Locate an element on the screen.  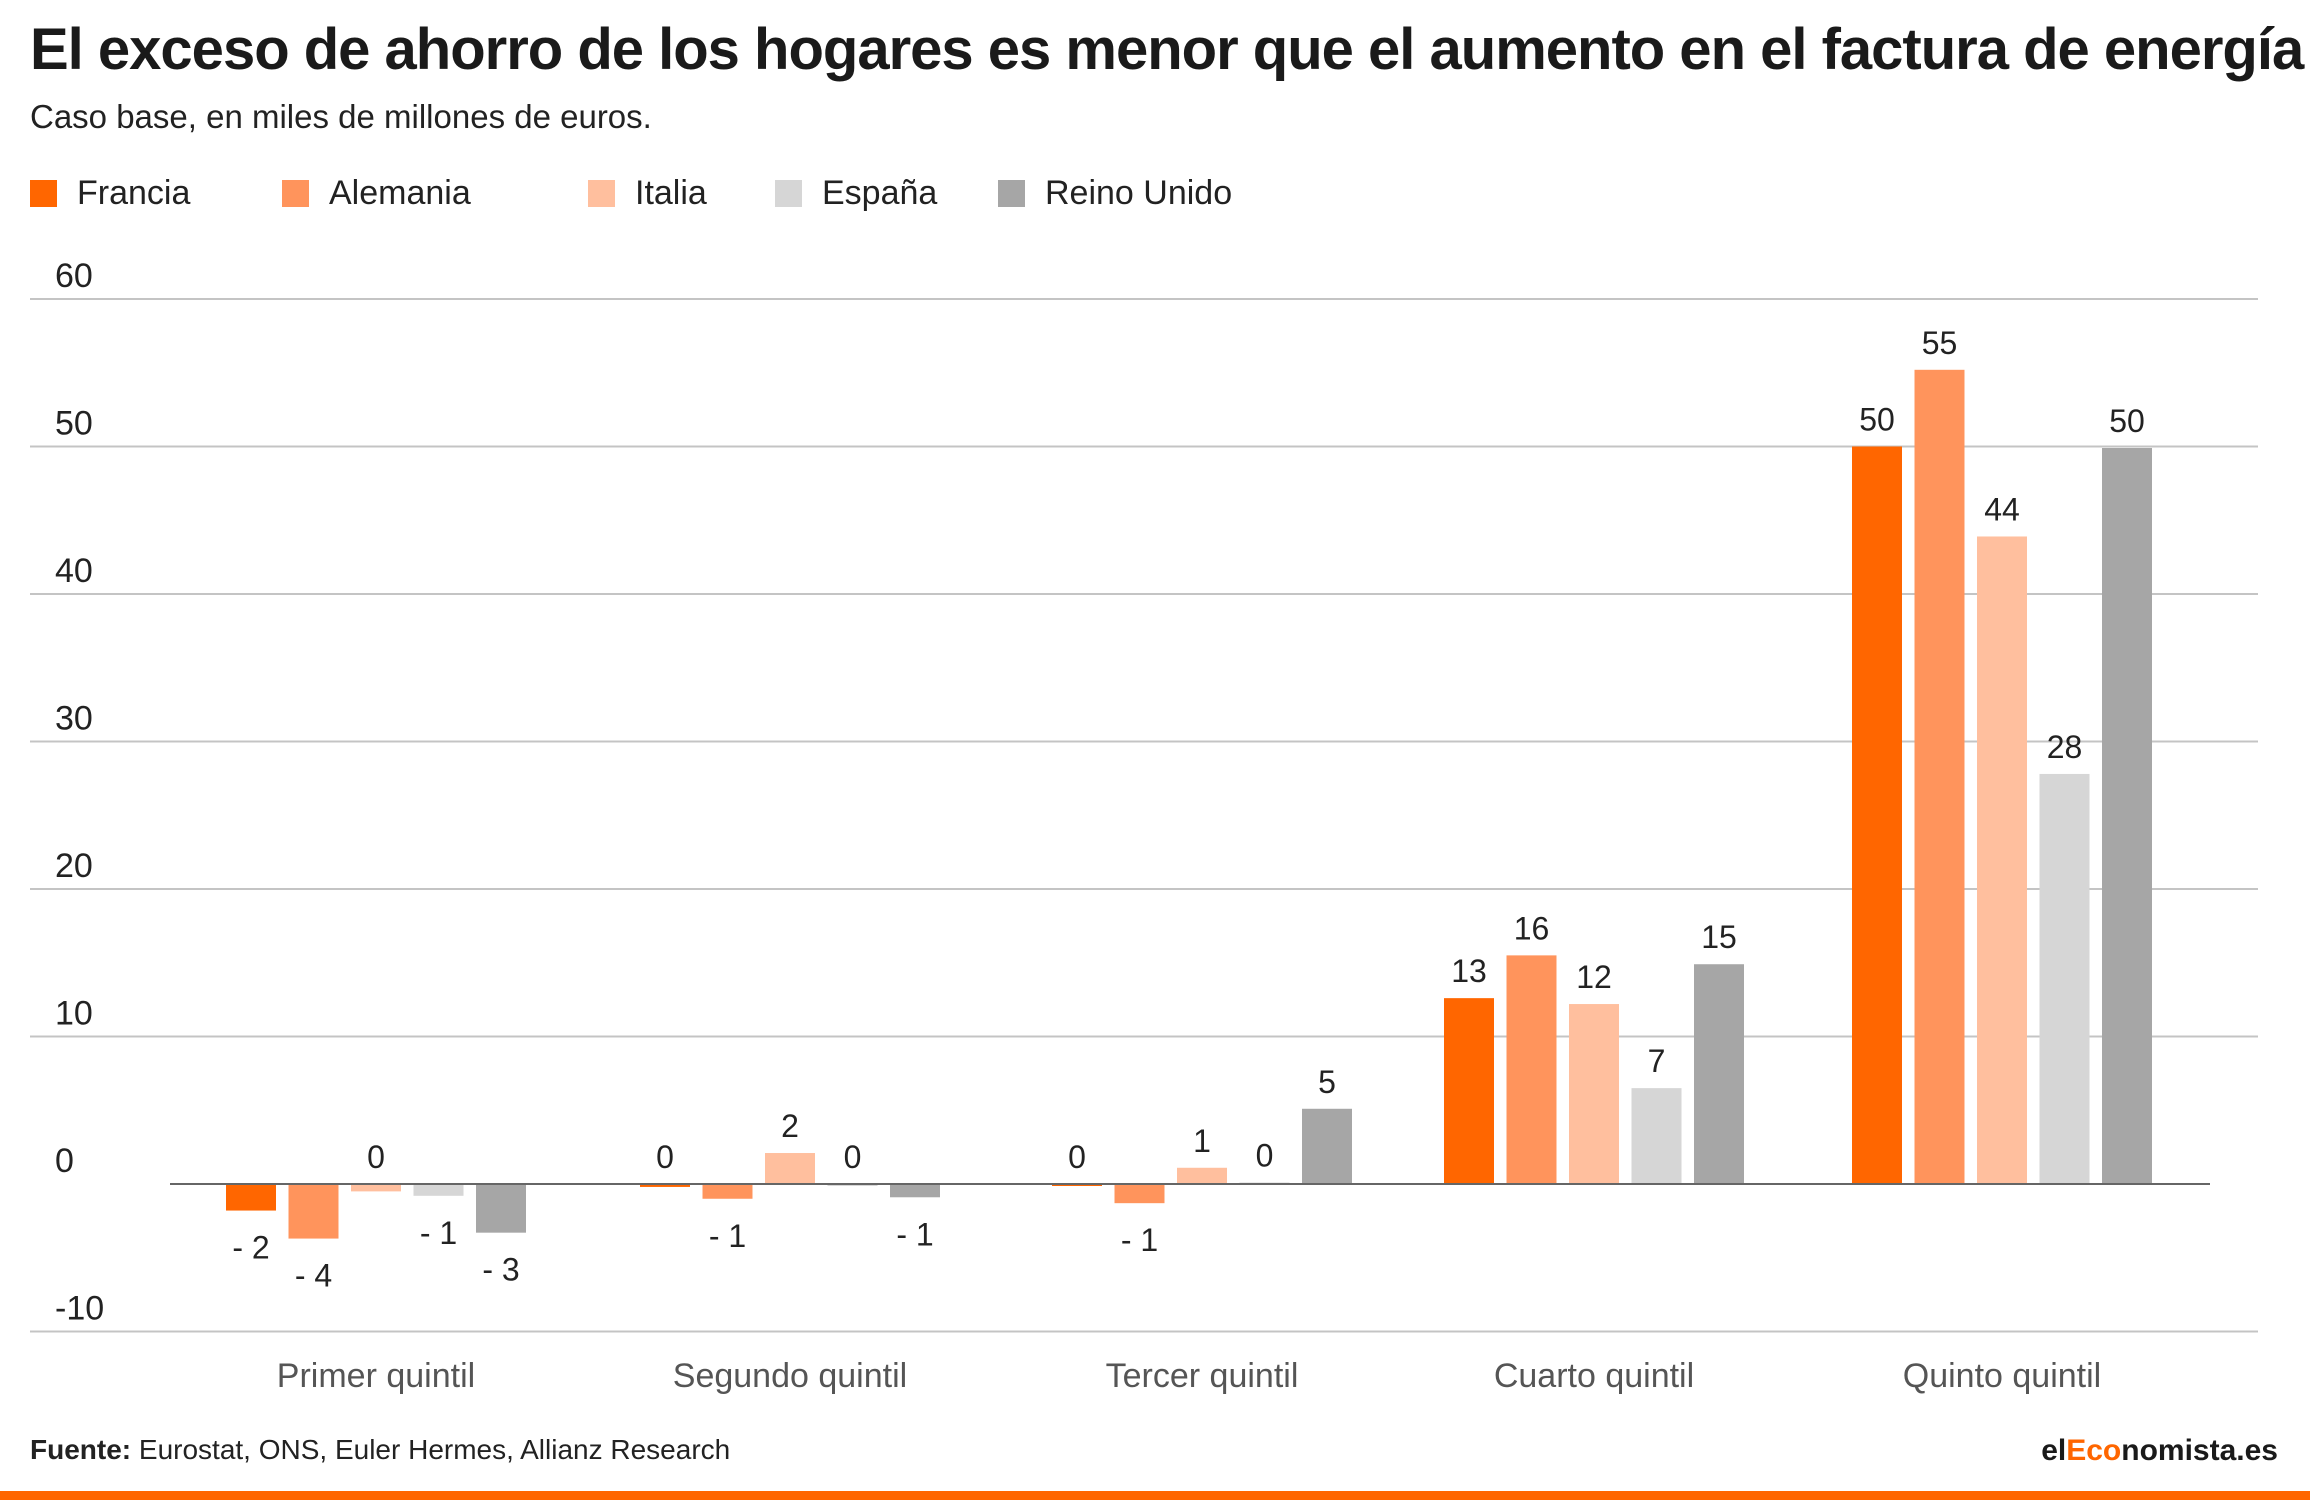
legend-label: España is located at coordinates (880, 192).